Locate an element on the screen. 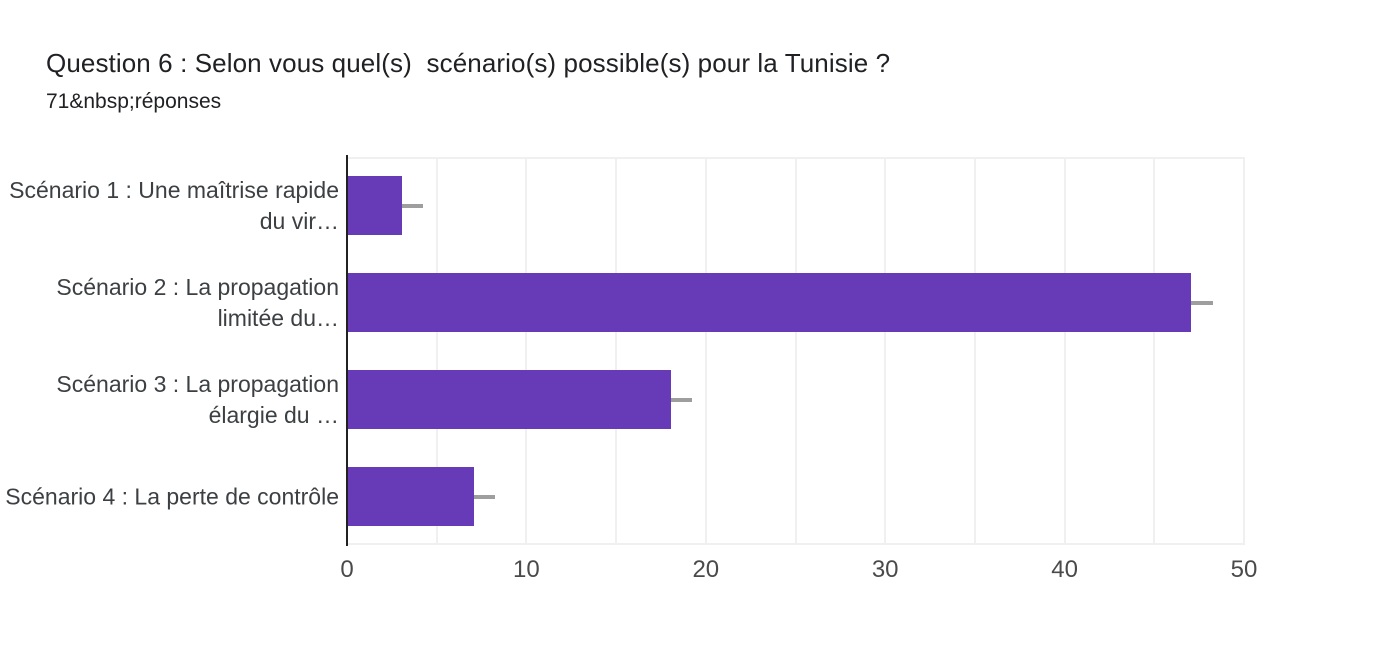 The height and width of the screenshot is (658, 1384). x-tick-label: 40 is located at coordinates (1064, 569).